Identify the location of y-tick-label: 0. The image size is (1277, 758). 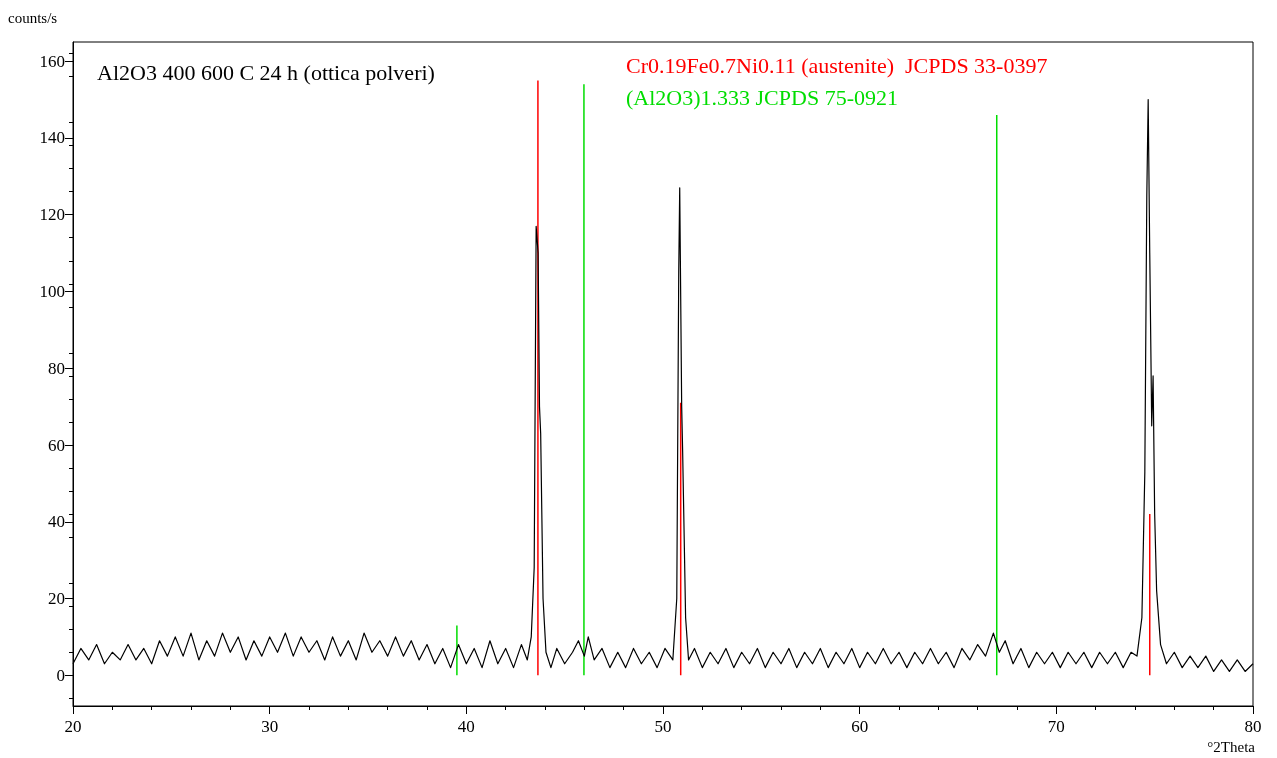
(60, 675).